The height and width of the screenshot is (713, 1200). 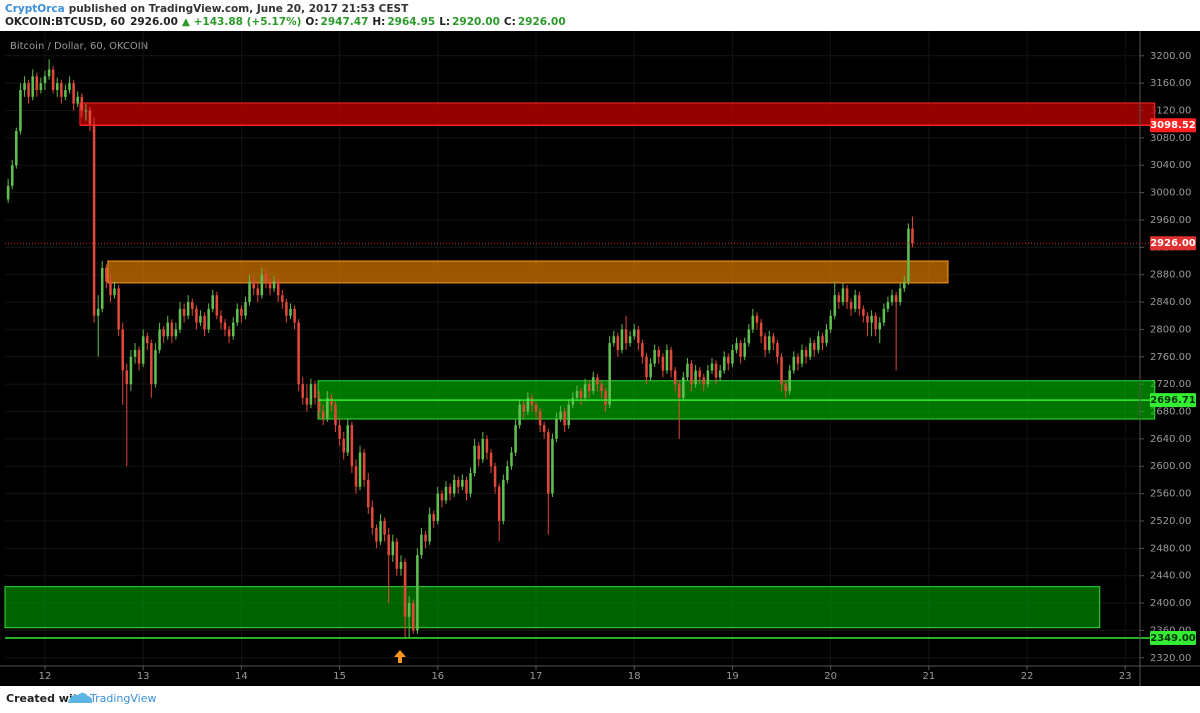 I want to click on y-tick-label: 2760.00, so click(x=1170, y=357).